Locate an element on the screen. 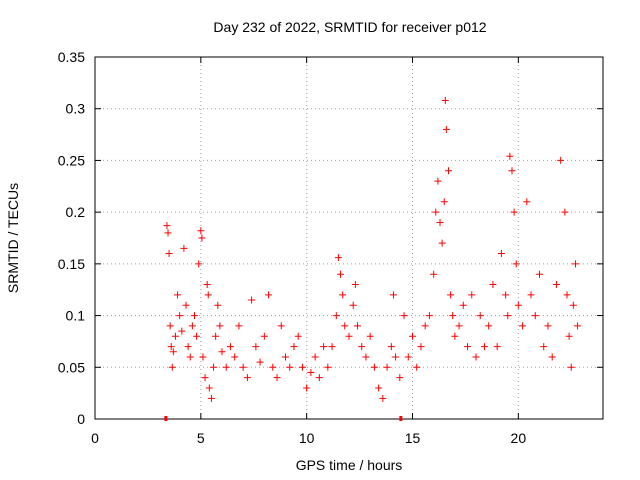  y-tick-label: 0 is located at coordinates (81, 419).